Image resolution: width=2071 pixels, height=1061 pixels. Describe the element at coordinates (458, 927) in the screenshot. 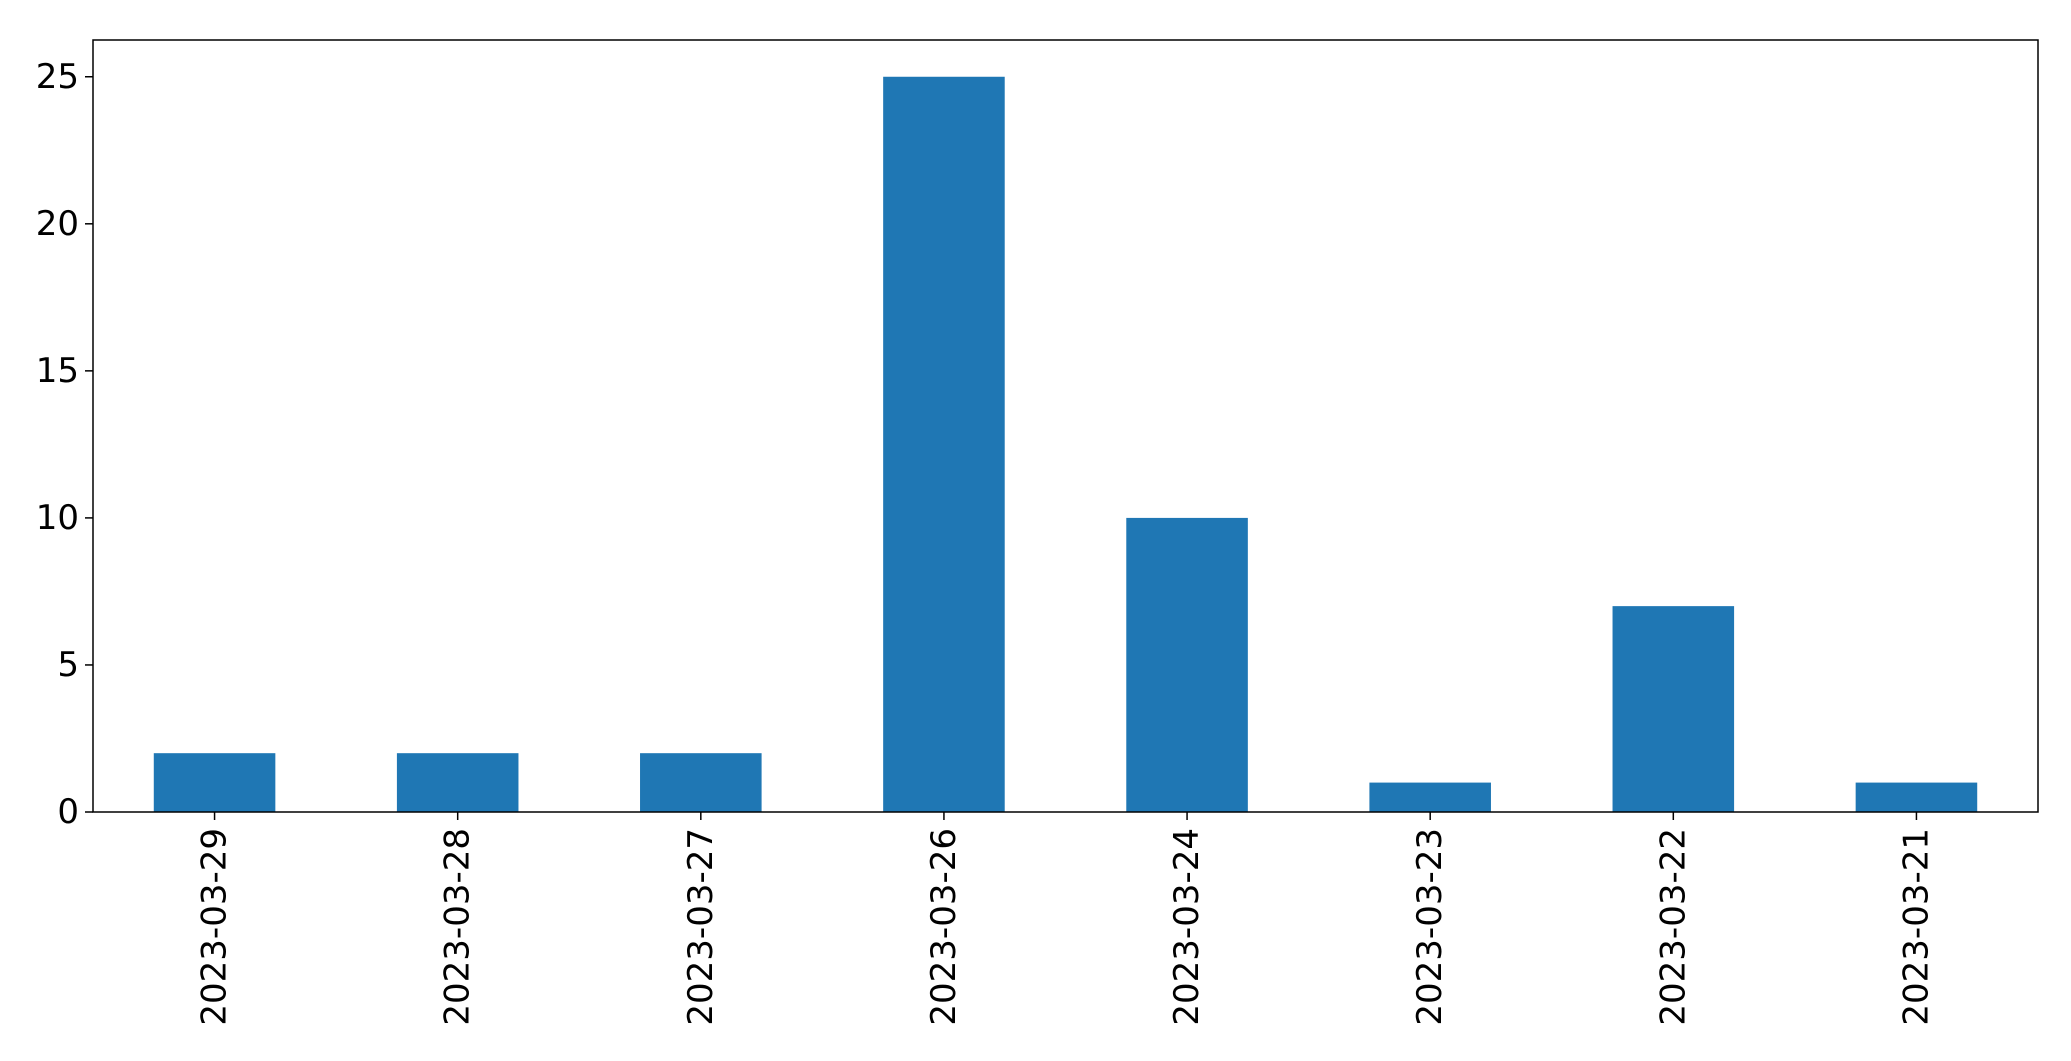

I see `x-tick-label: 2023-03-28` at that location.